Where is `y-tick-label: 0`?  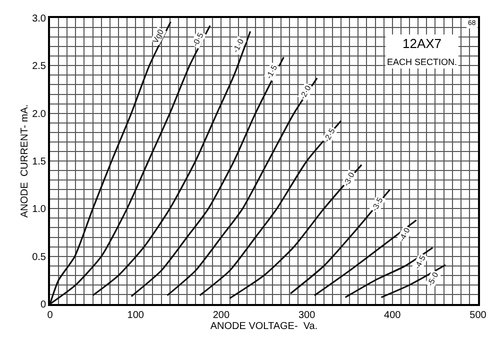
y-tick-label: 0 is located at coordinates (43, 305).